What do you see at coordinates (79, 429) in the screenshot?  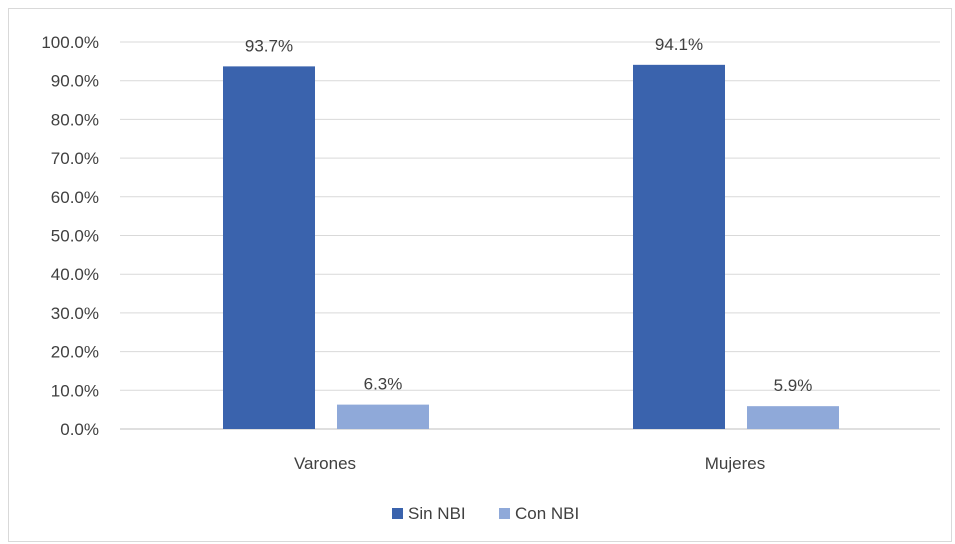 I see `y-tick-label: 0.0%` at bounding box center [79, 429].